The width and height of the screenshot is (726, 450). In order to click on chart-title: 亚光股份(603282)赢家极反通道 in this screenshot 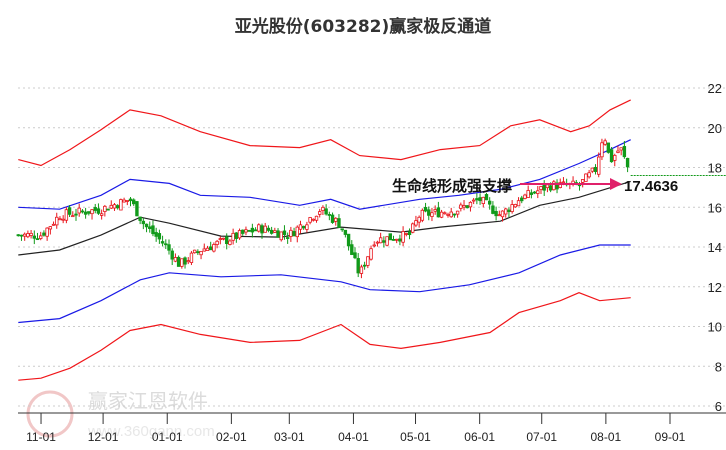, I will do `click(363, 27)`.